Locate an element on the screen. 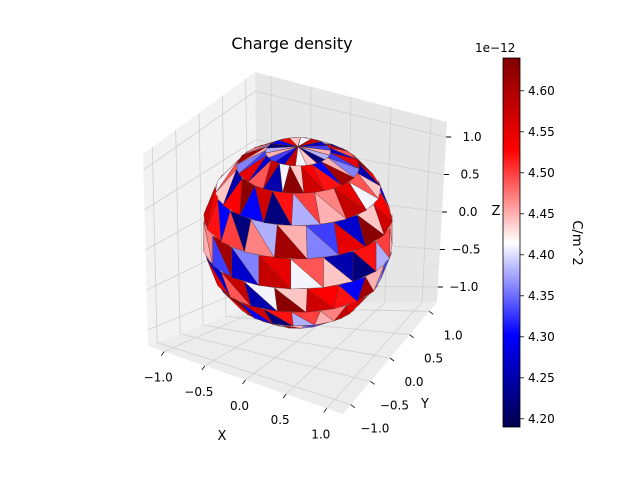  z-tick-label: 0.5 is located at coordinates (470, 175).